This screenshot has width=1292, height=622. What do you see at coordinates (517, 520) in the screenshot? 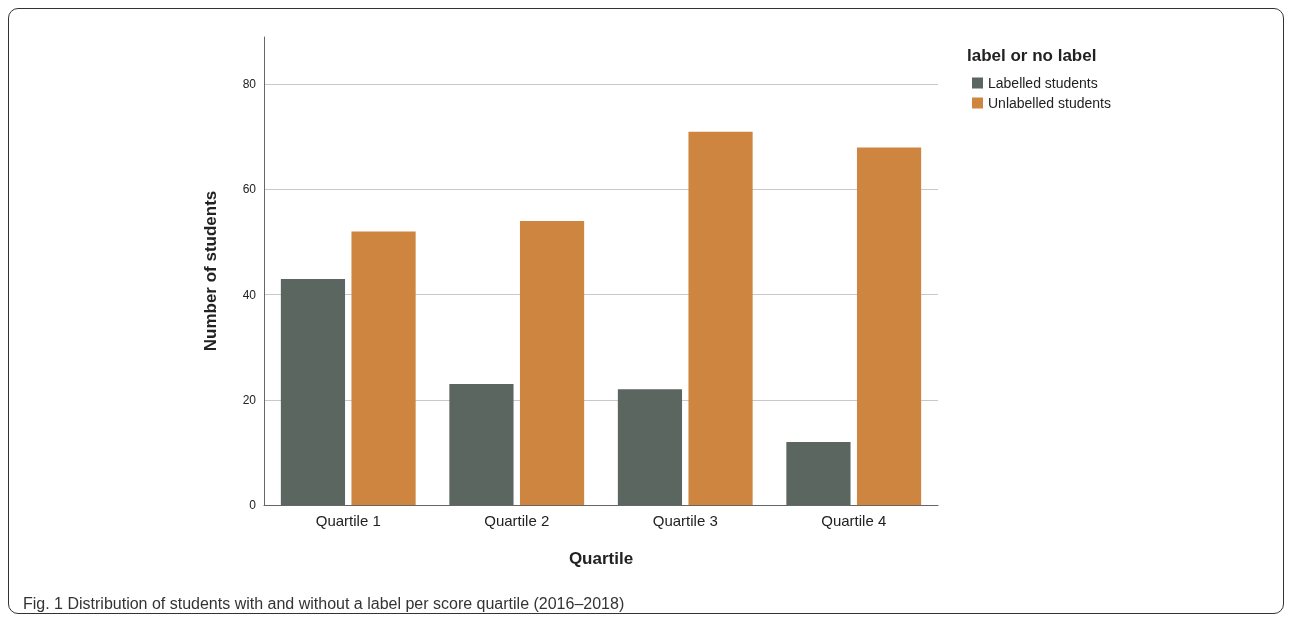
I see `x-tick-label: Quartile 2` at bounding box center [517, 520].